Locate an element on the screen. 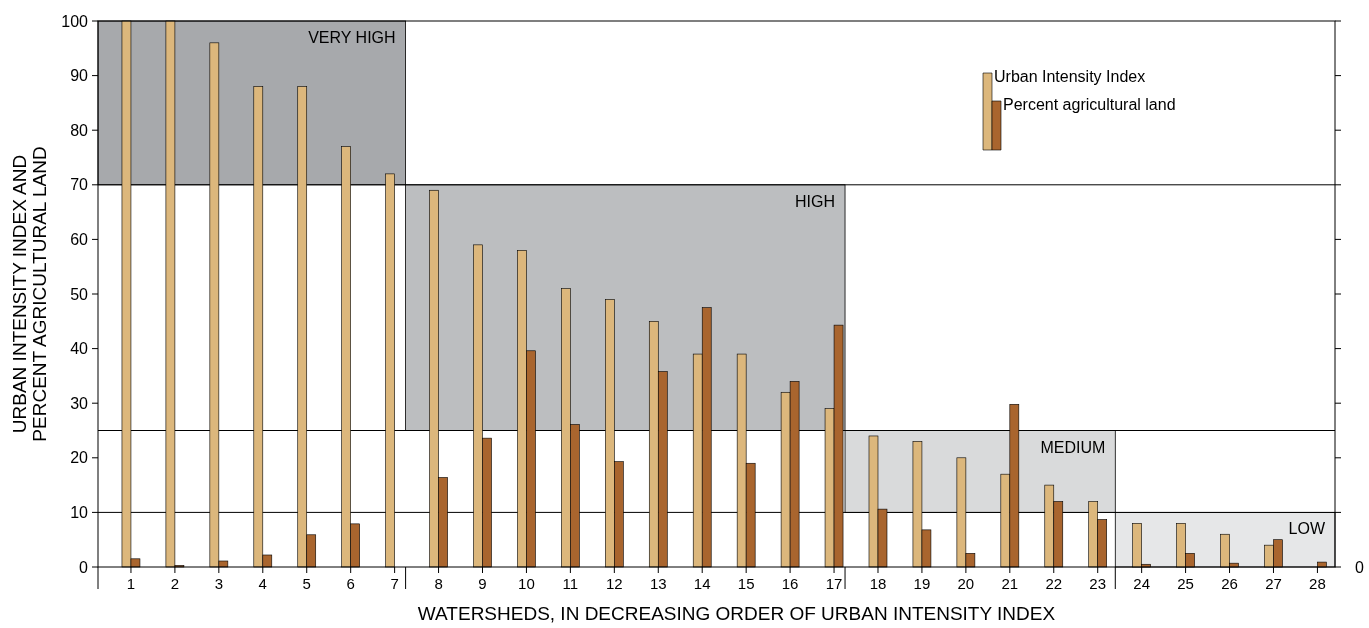 The height and width of the screenshot is (628, 1369). x-tick-label: 11 is located at coordinates (570, 583).